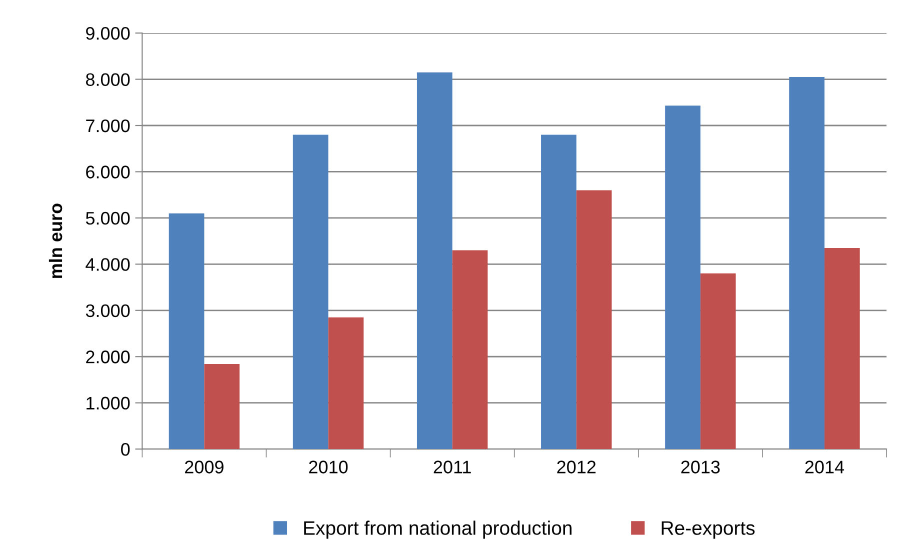 The width and height of the screenshot is (900, 551). What do you see at coordinates (108, 357) in the screenshot?
I see `y-tick-label: 2.000` at bounding box center [108, 357].